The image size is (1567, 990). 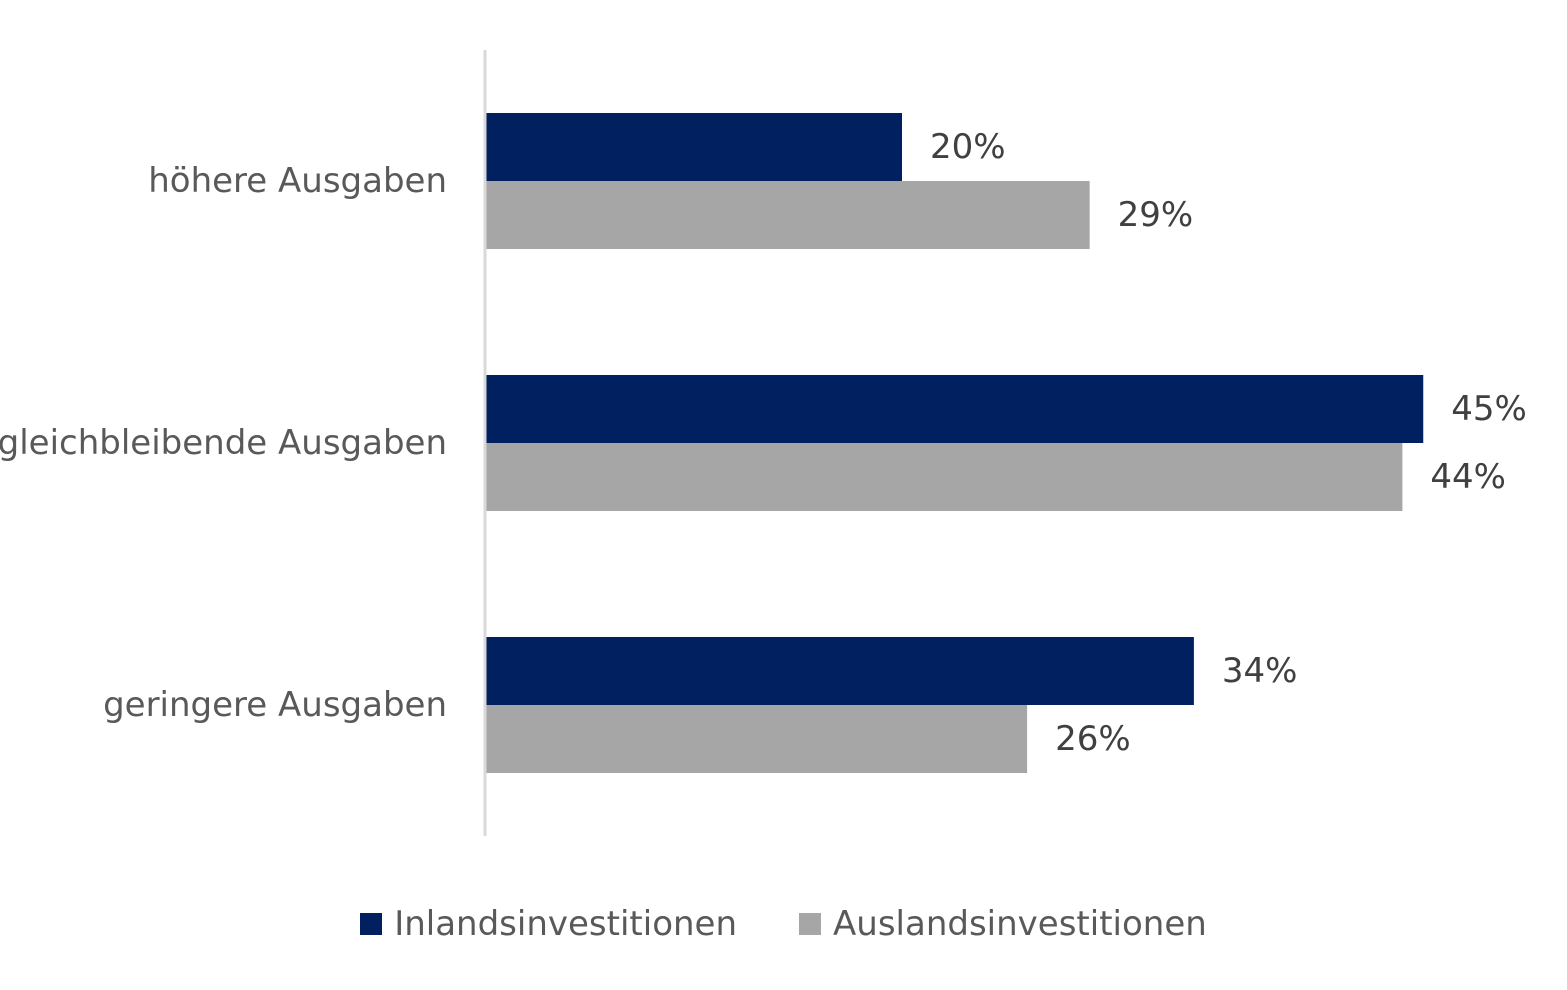 What do you see at coordinates (1468, 477) in the screenshot?
I see `data-label-ausland-1: 44%` at bounding box center [1468, 477].